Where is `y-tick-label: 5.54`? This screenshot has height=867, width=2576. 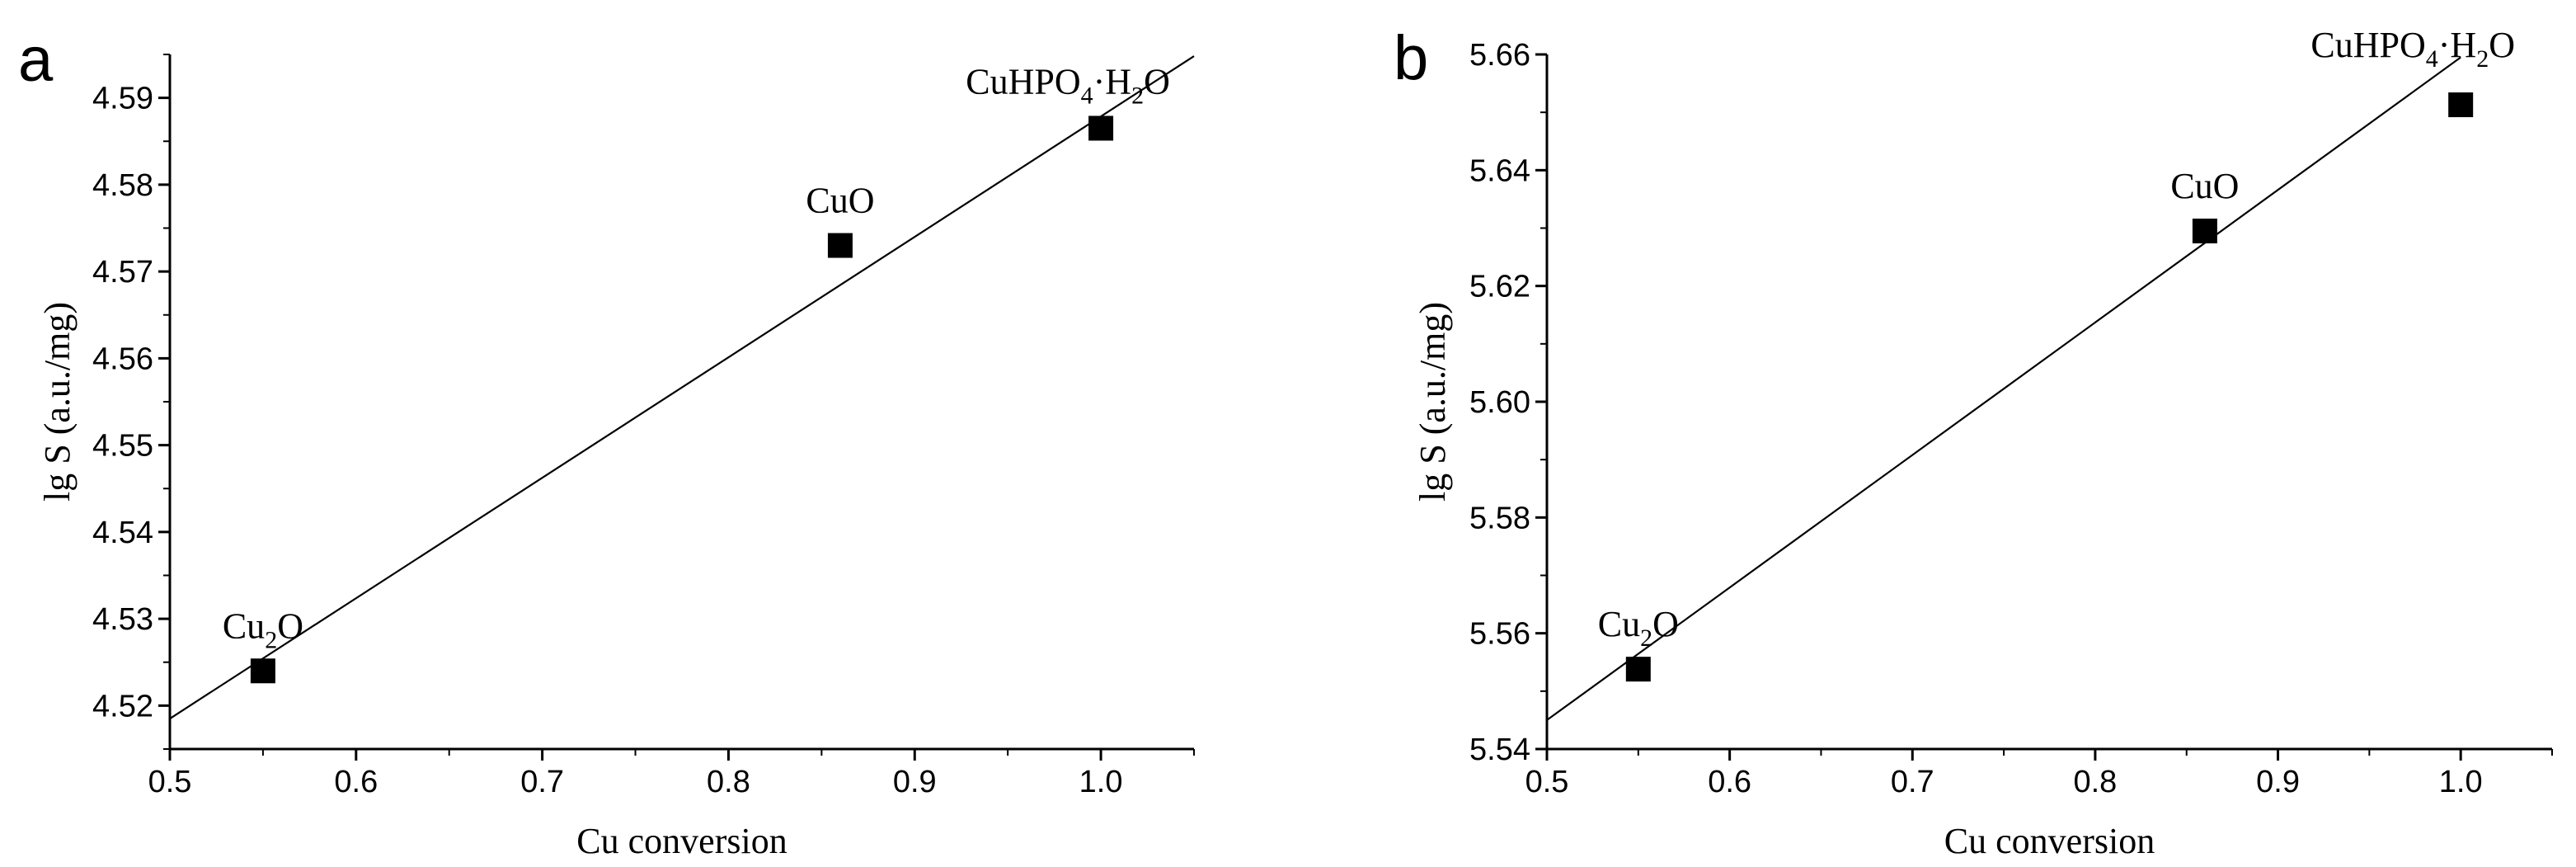
y-tick-label: 5.54 is located at coordinates (1499, 750).